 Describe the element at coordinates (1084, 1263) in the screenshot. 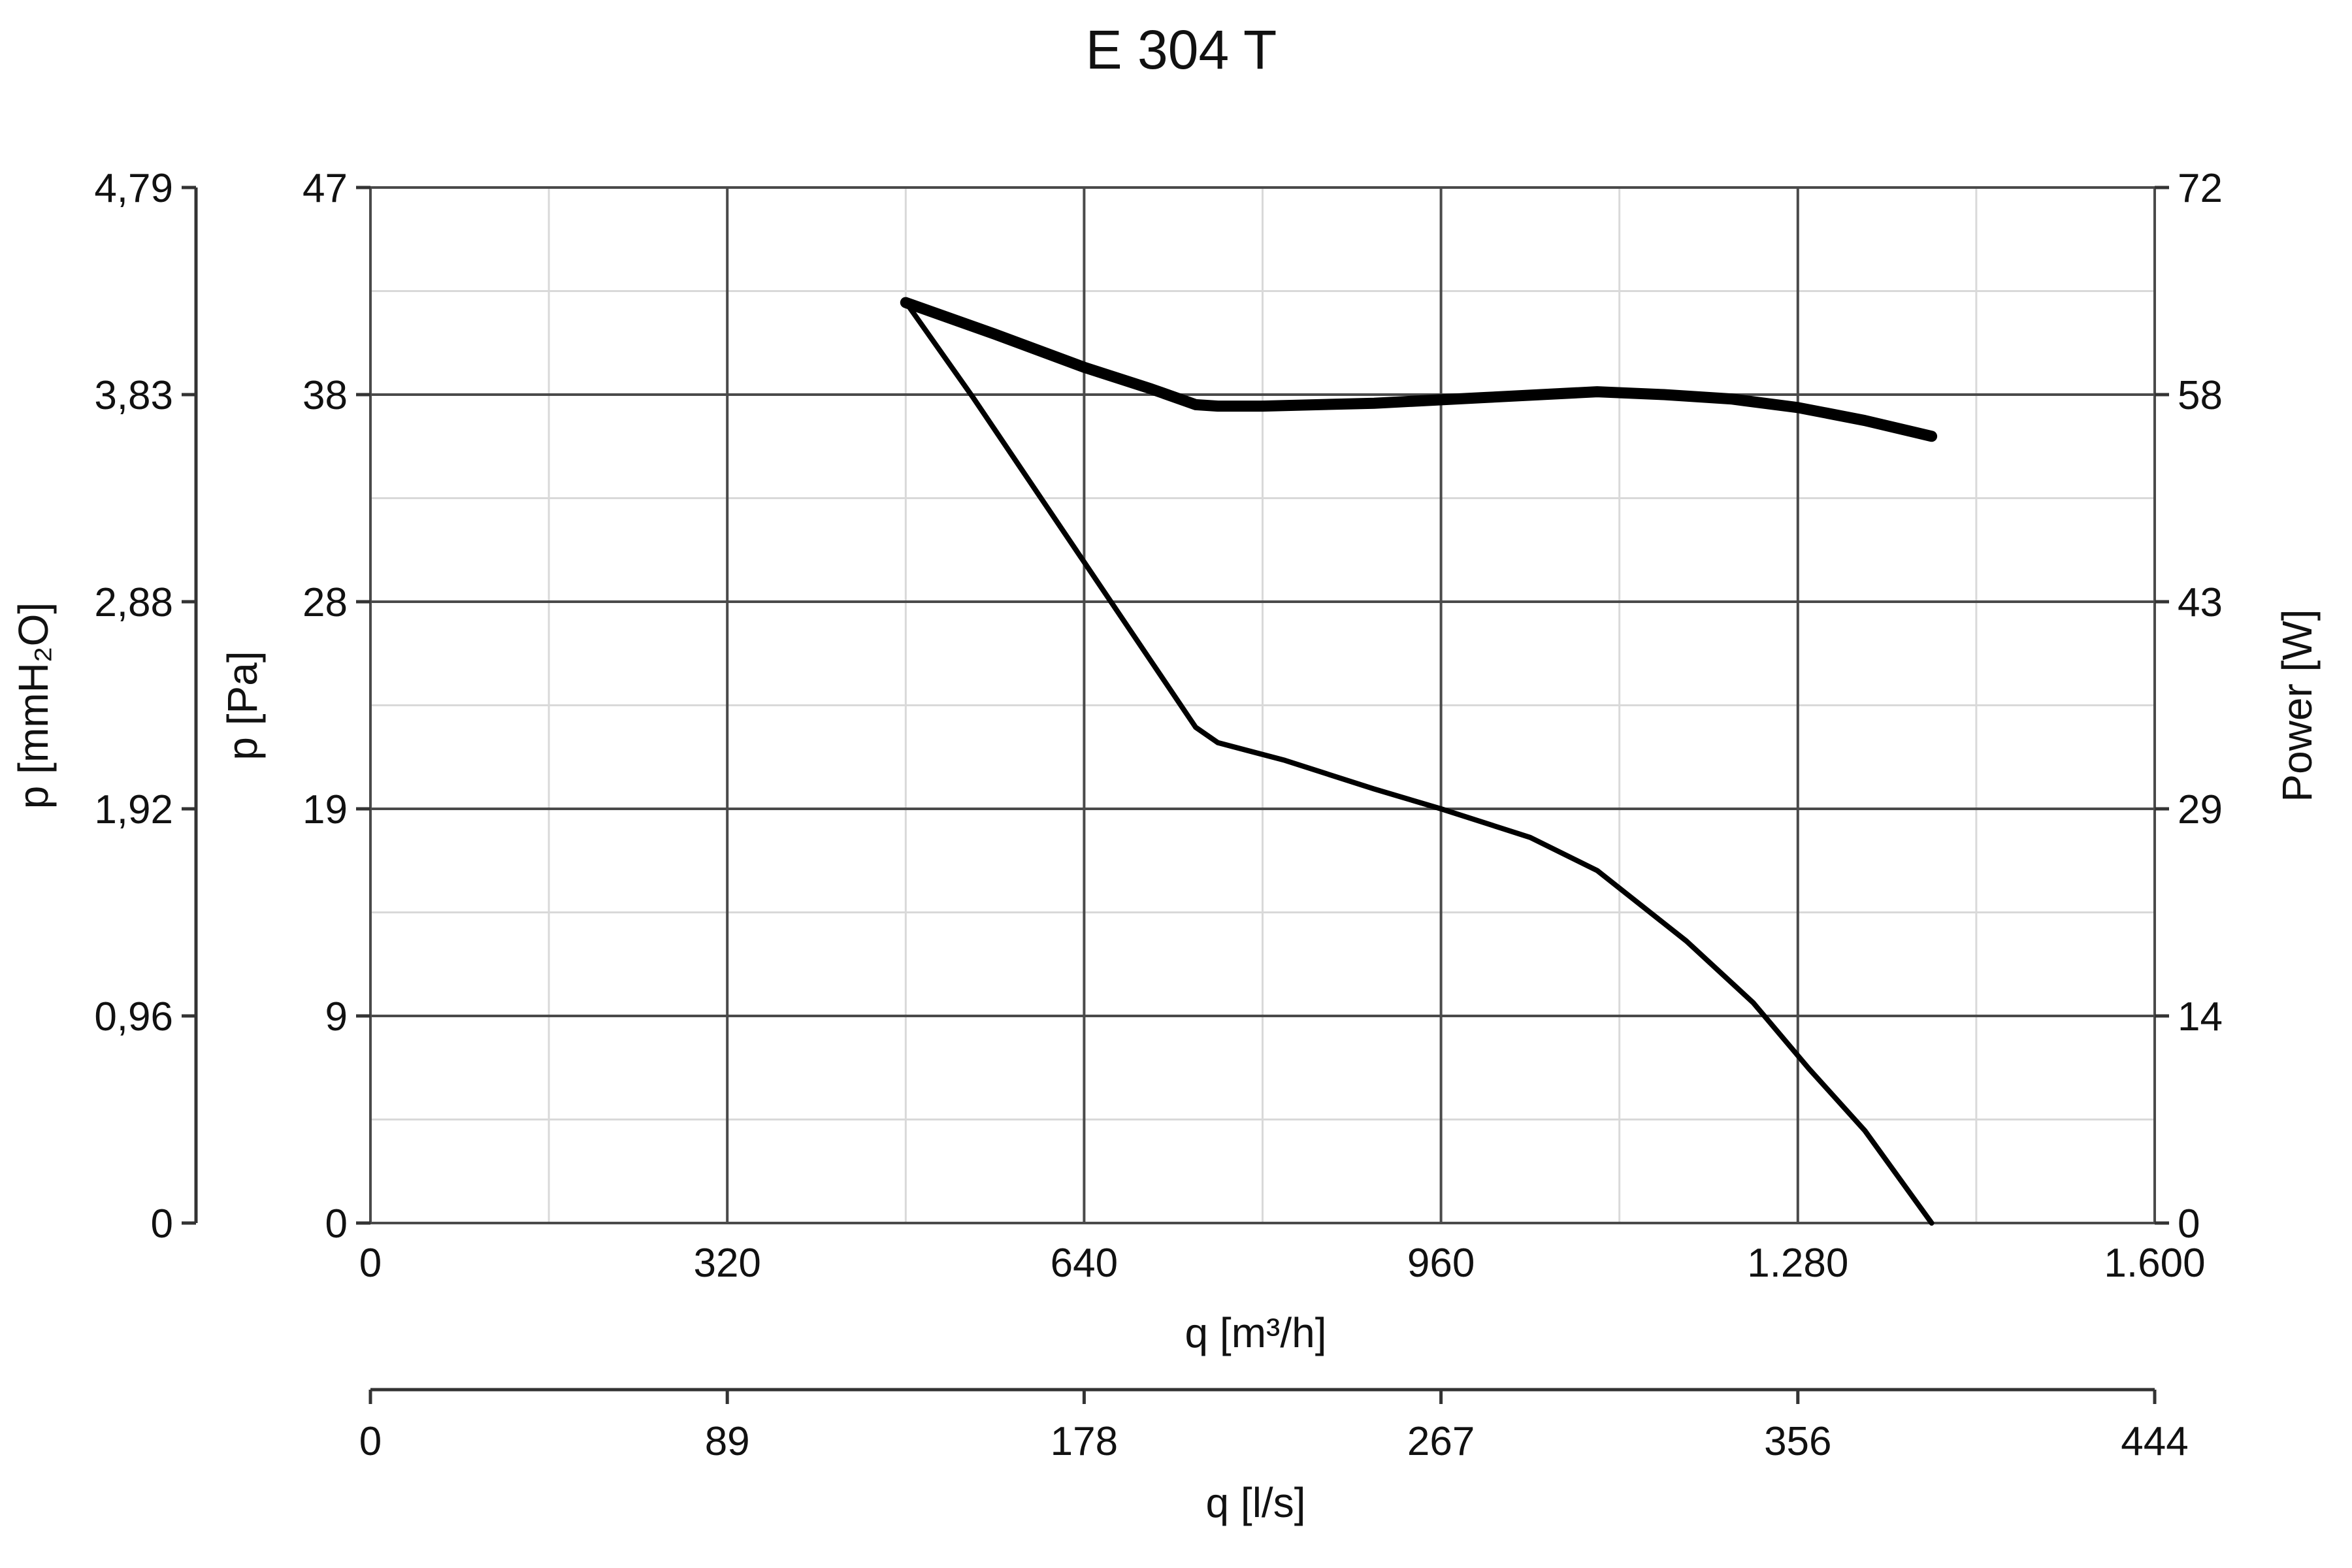

I see `x-tick-label: 640` at that location.